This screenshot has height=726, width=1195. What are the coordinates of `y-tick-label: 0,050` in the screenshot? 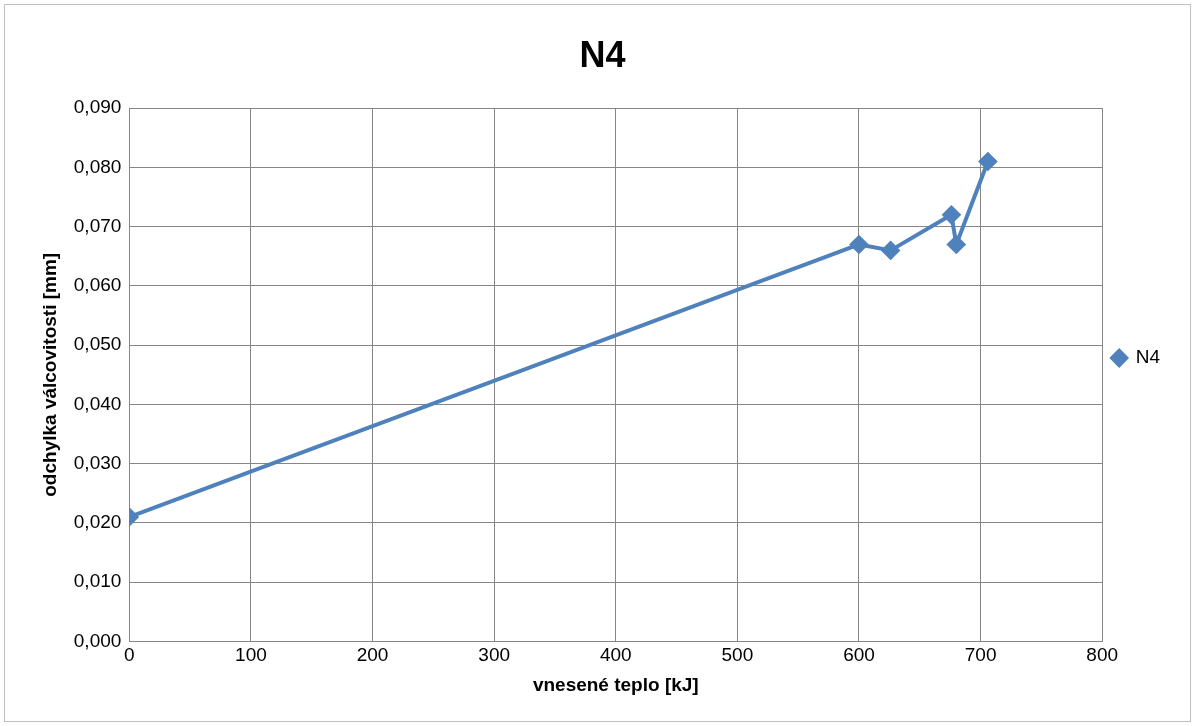 It's located at (97, 344).